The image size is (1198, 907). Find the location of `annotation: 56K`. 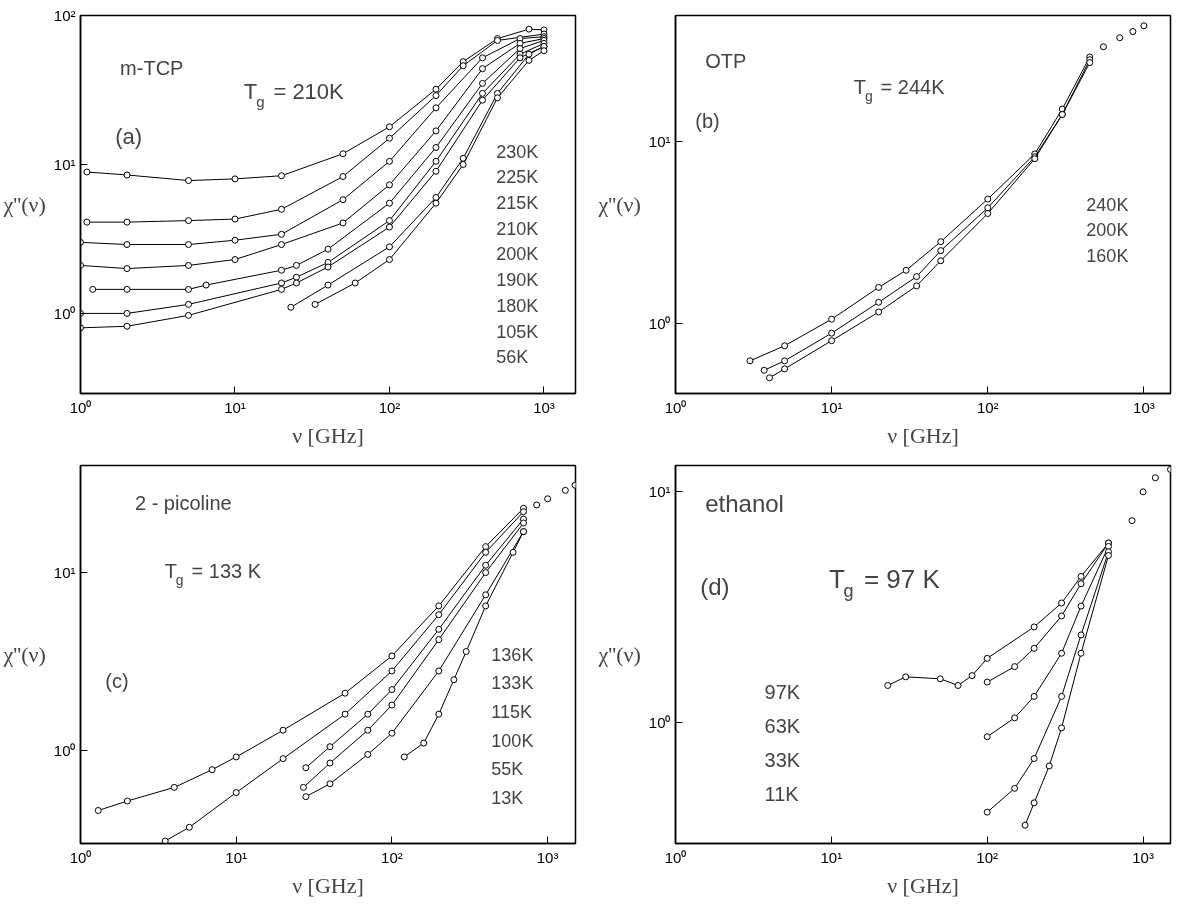

annotation: 56K is located at coordinates (512, 357).